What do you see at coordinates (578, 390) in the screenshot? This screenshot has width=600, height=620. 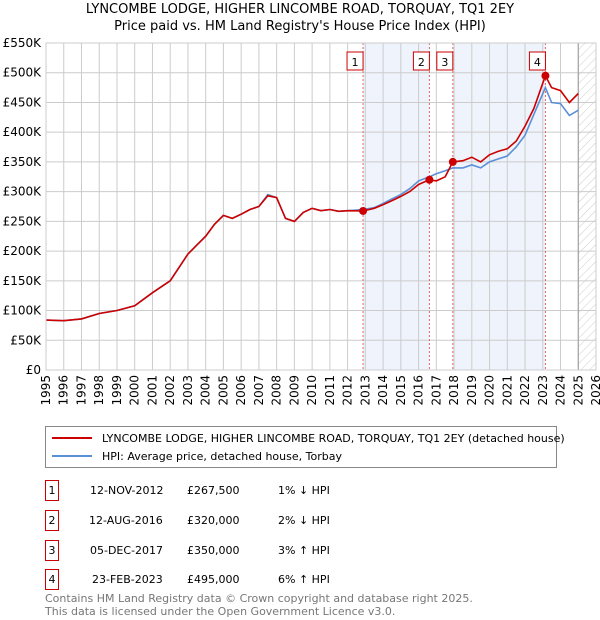 I see `x-tick-label: 2025` at bounding box center [578, 390].